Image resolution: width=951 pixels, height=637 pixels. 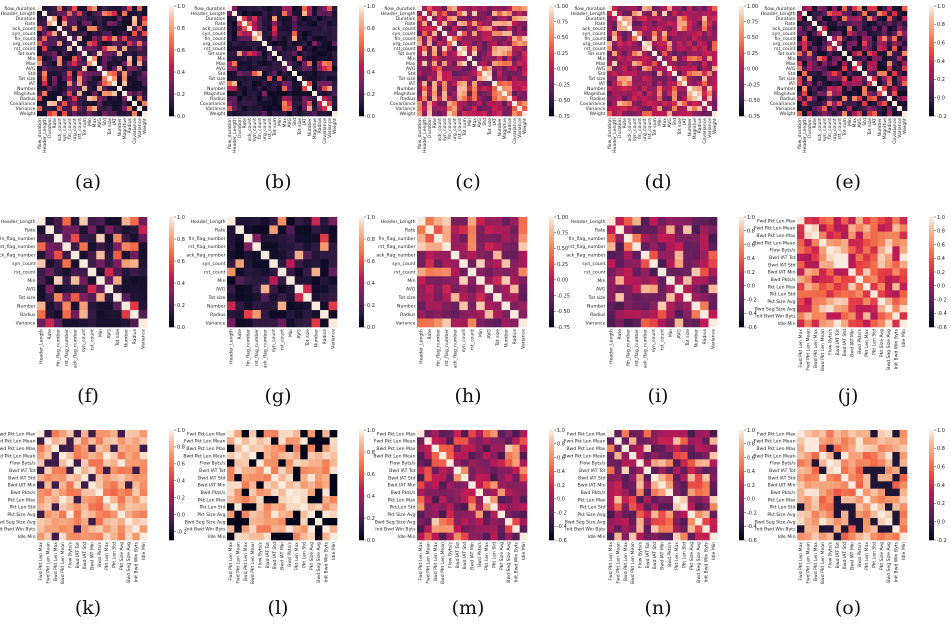 What do you see at coordinates (875, 121) in the screenshot?
I see `column-tick-label: IAT` at bounding box center [875, 121].